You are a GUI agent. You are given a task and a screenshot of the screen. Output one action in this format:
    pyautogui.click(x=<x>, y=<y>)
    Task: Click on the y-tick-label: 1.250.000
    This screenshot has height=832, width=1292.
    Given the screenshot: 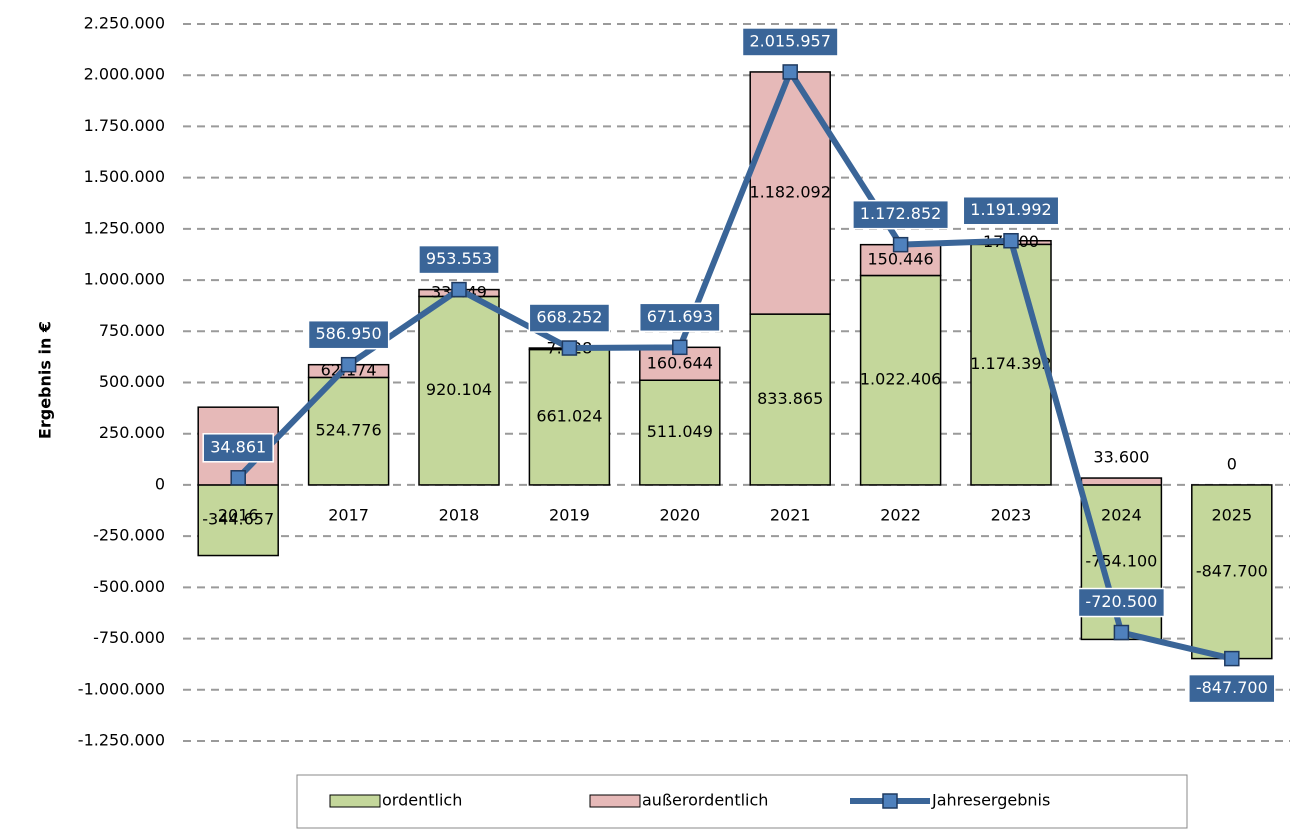 What is the action you would take?
    pyautogui.click(x=124, y=227)
    